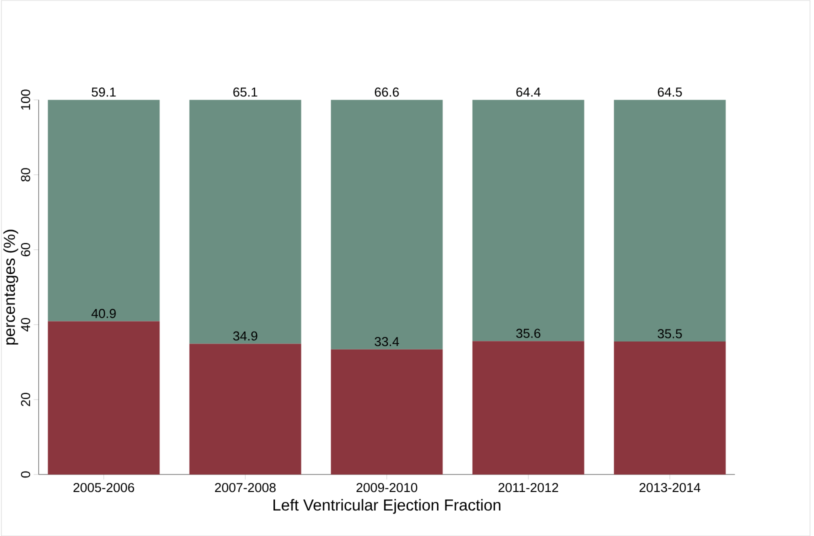 The height and width of the screenshot is (536, 814). Describe the element at coordinates (104, 91) in the screenshot. I see `data-label: 59.1` at that location.